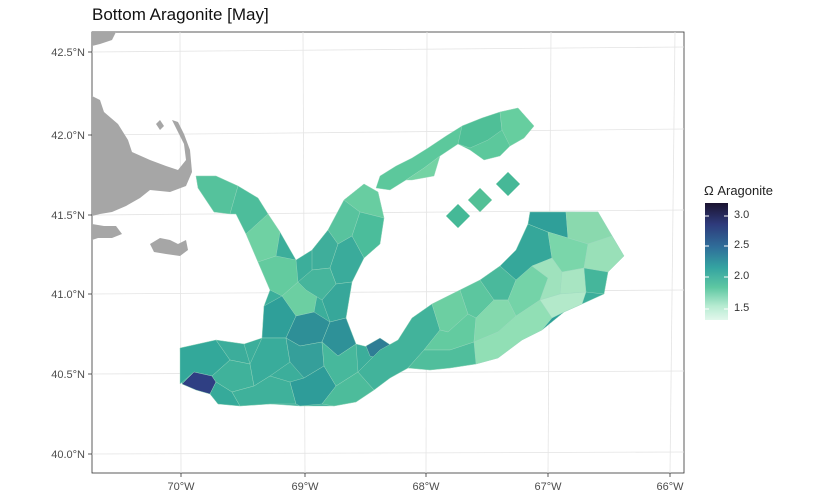 Image resolution: width=840 pixels, height=500 pixels. What do you see at coordinates (180, 14) in the screenshot?
I see `map-title: Bottom Aragonite [May]` at bounding box center [180, 14].